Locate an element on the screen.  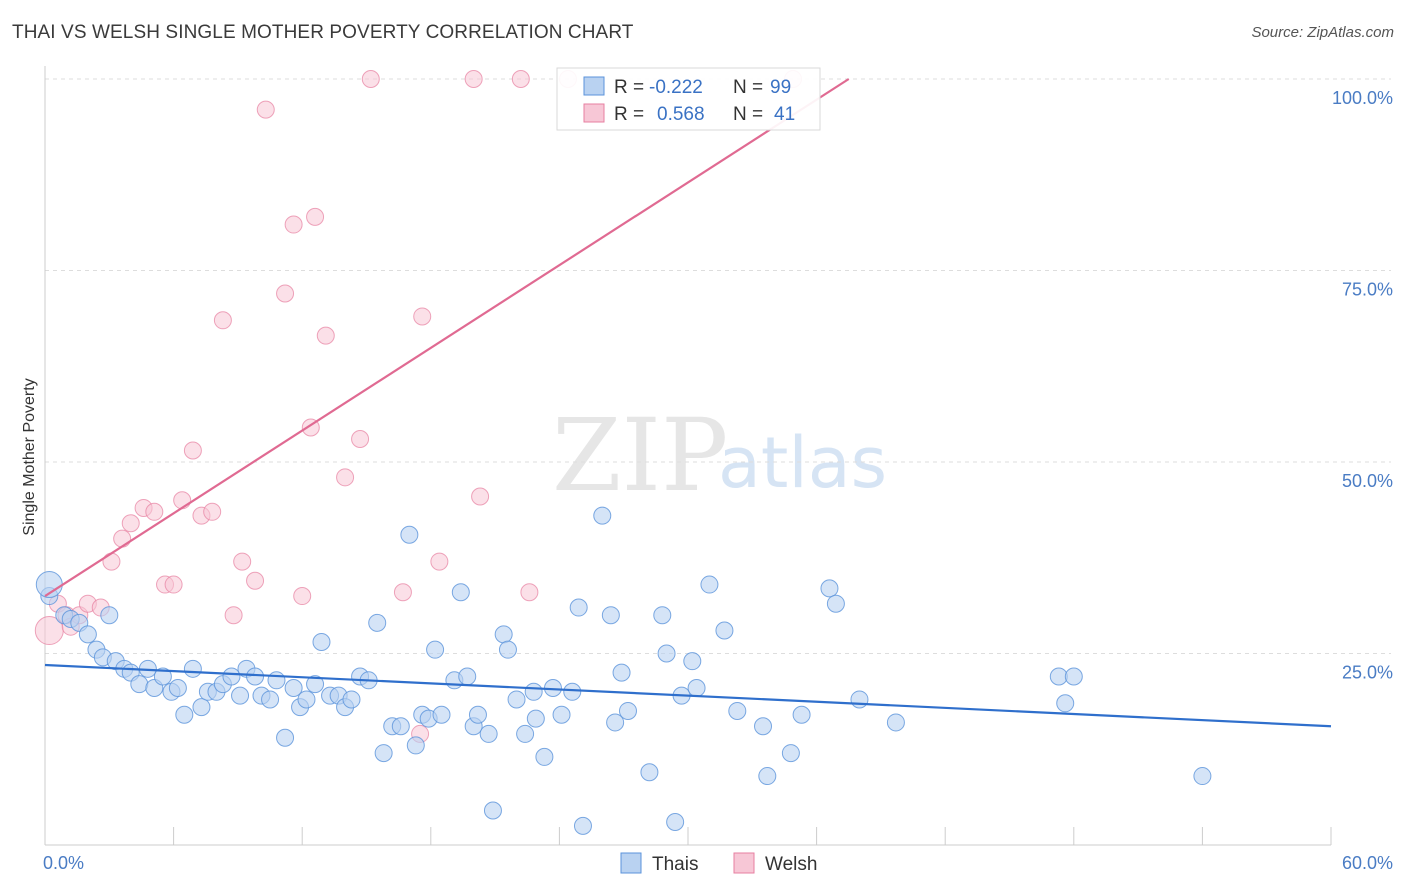
legend-welsh-swatch is located at coordinates (744, 863).